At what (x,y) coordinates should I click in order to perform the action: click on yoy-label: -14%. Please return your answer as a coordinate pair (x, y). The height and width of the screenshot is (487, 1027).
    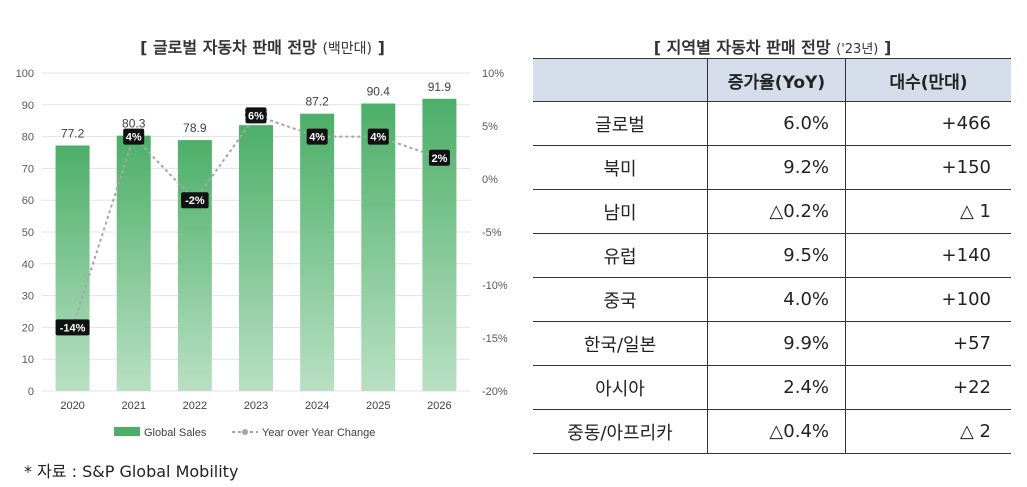
    Looking at the image, I should click on (73, 328).